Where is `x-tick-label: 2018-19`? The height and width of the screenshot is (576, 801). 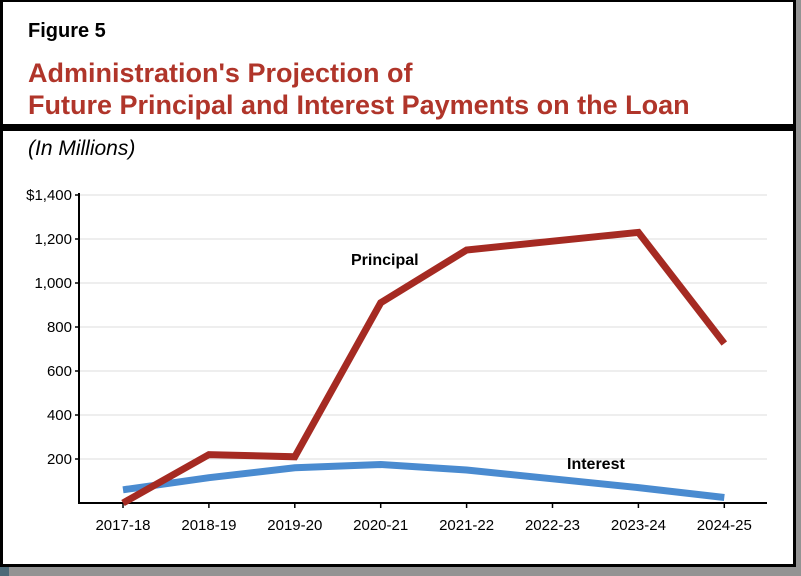
x-tick-label: 2018-19 is located at coordinates (208, 525).